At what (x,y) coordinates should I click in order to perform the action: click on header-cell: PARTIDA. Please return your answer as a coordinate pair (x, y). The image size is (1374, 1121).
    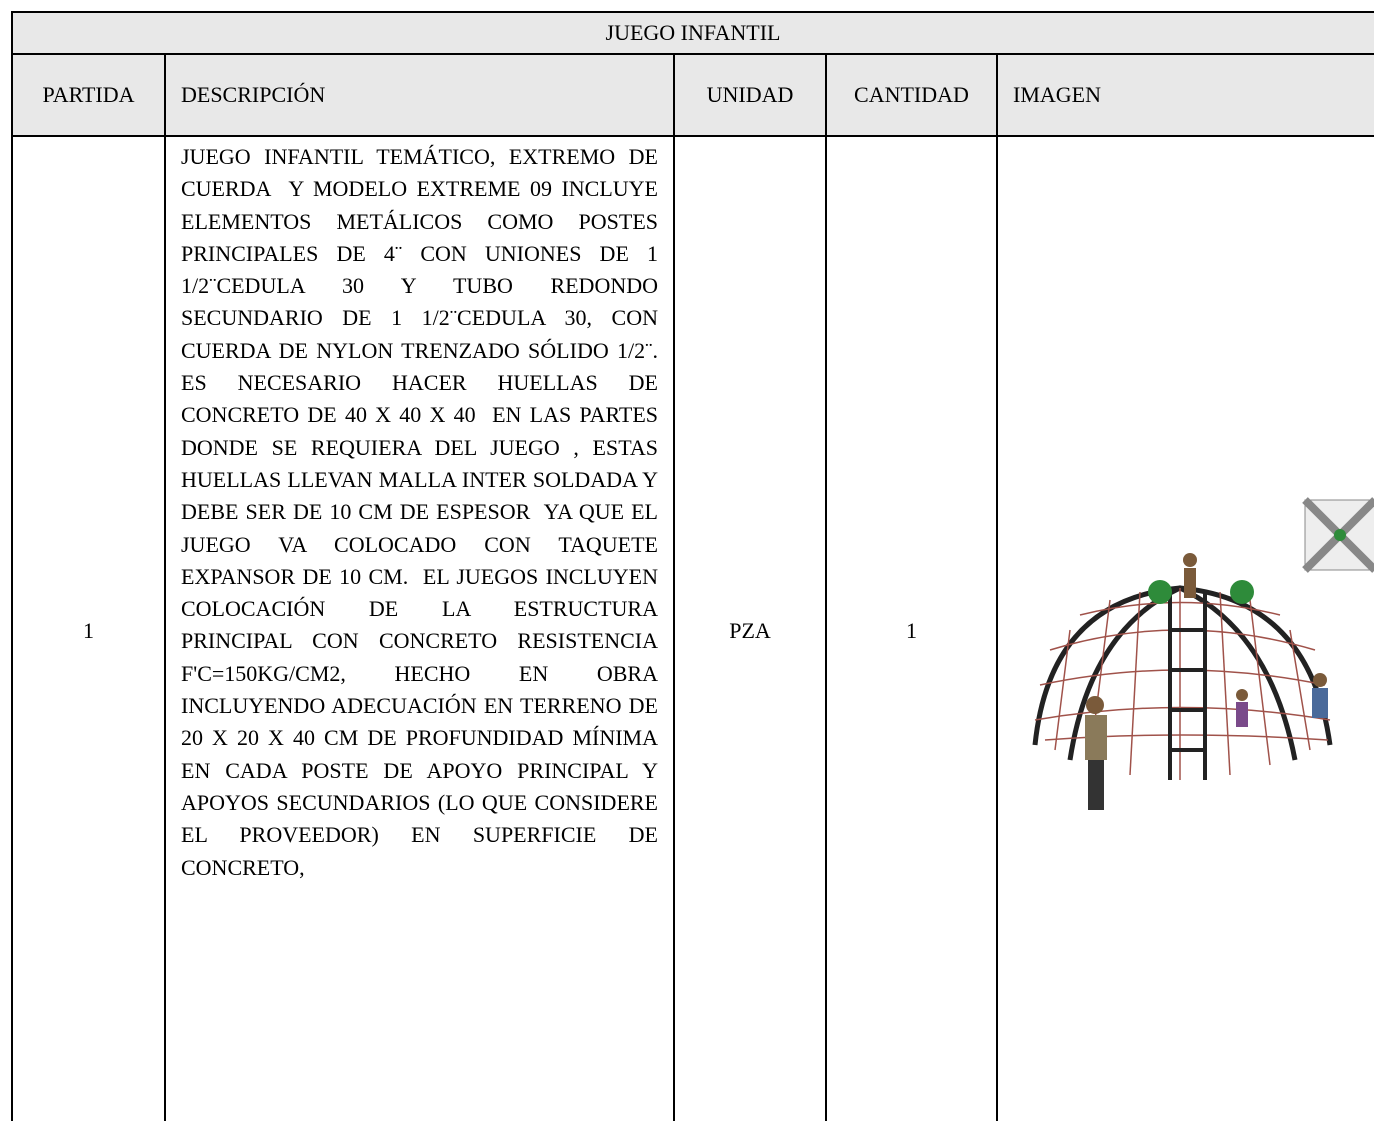
    Looking at the image, I should click on (88, 95).